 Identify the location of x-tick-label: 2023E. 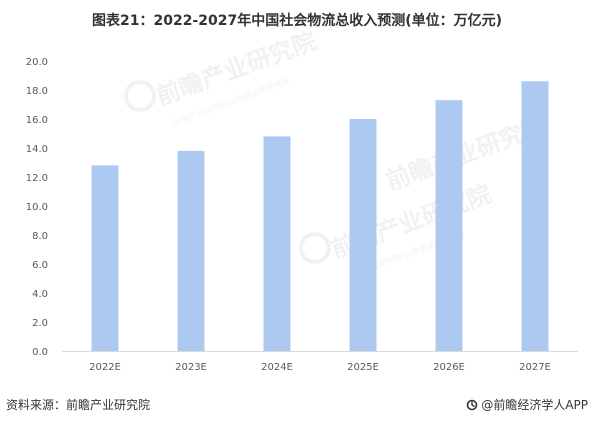
(191, 367).